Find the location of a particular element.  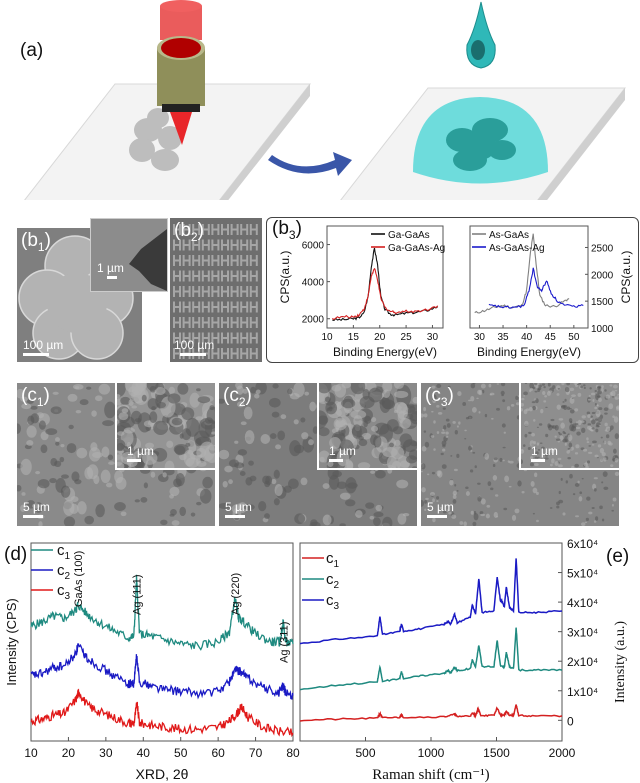

x-tick-label: 500 is located at coordinates (365, 753).